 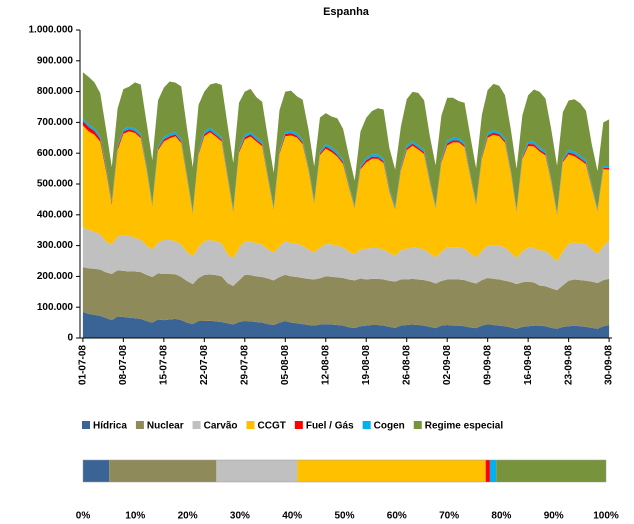 I want to click on x-tick-label: 29-07-08, so click(x=244, y=365).